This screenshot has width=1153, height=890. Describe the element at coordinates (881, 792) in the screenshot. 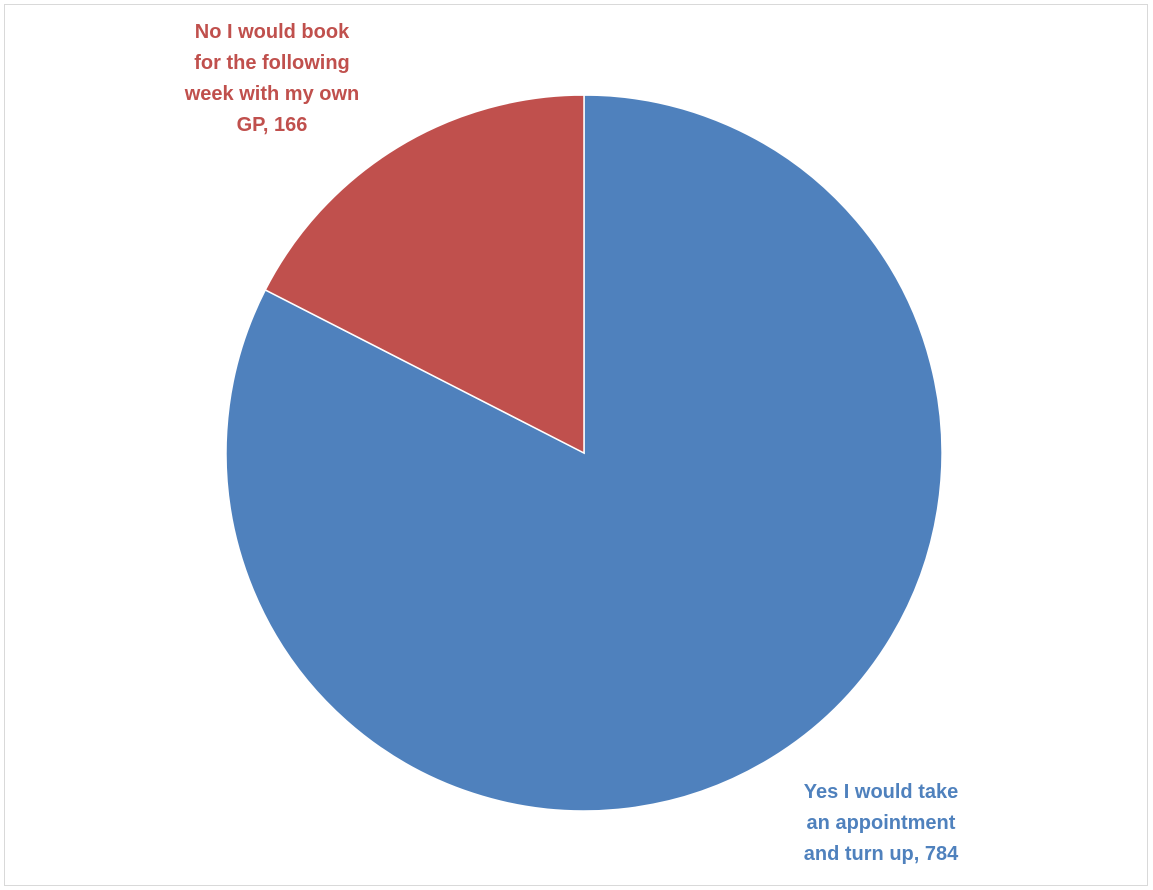

I see `data-label-line: Yes I would take` at that location.